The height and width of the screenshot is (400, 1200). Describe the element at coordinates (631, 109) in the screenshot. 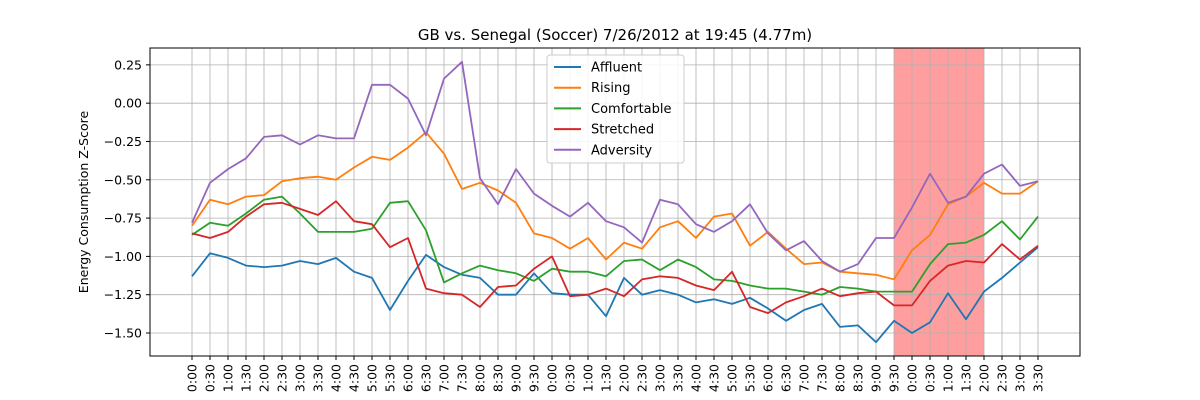

I see `legend-label-comfortable: Comfortable` at that location.